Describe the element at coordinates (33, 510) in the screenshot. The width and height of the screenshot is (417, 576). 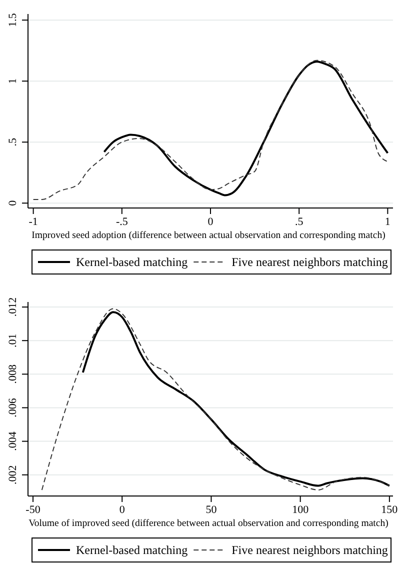
I see `x-tick-label: -50` at that location.